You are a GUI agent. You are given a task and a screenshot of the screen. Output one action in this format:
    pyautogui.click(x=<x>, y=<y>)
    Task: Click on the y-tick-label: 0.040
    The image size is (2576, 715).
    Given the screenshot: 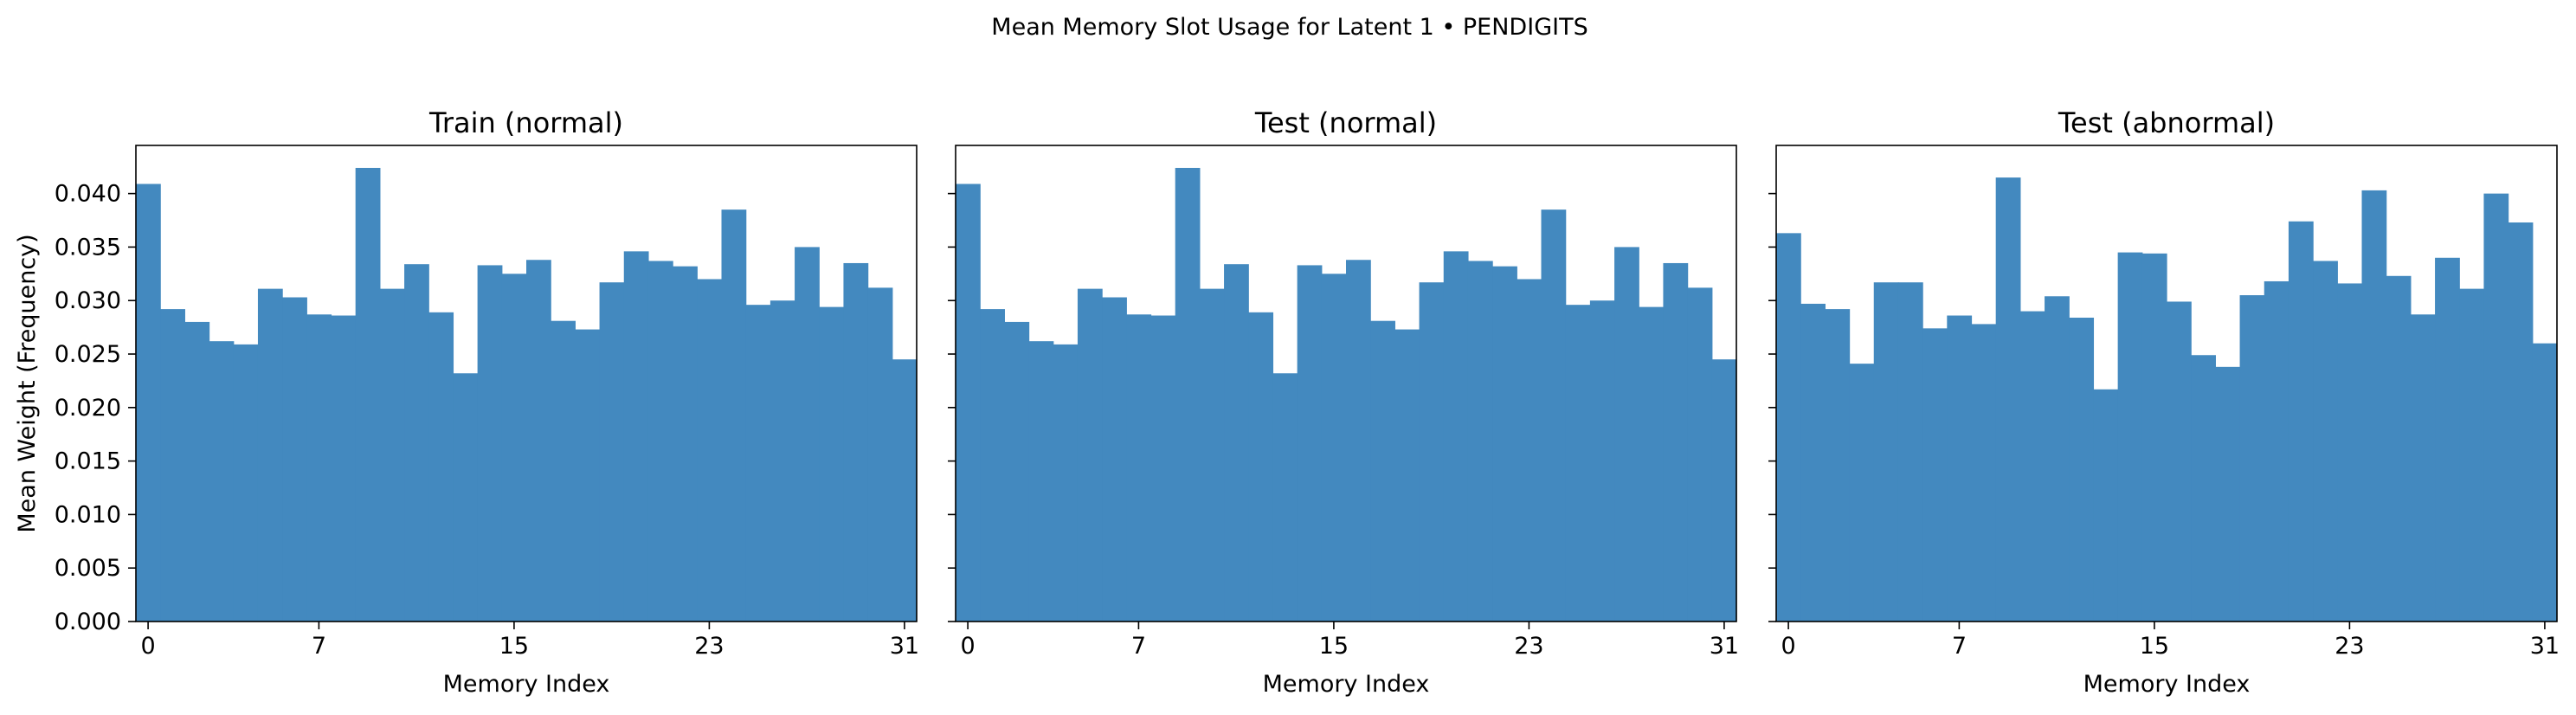 What is the action you would take?
    pyautogui.click(x=88, y=195)
    